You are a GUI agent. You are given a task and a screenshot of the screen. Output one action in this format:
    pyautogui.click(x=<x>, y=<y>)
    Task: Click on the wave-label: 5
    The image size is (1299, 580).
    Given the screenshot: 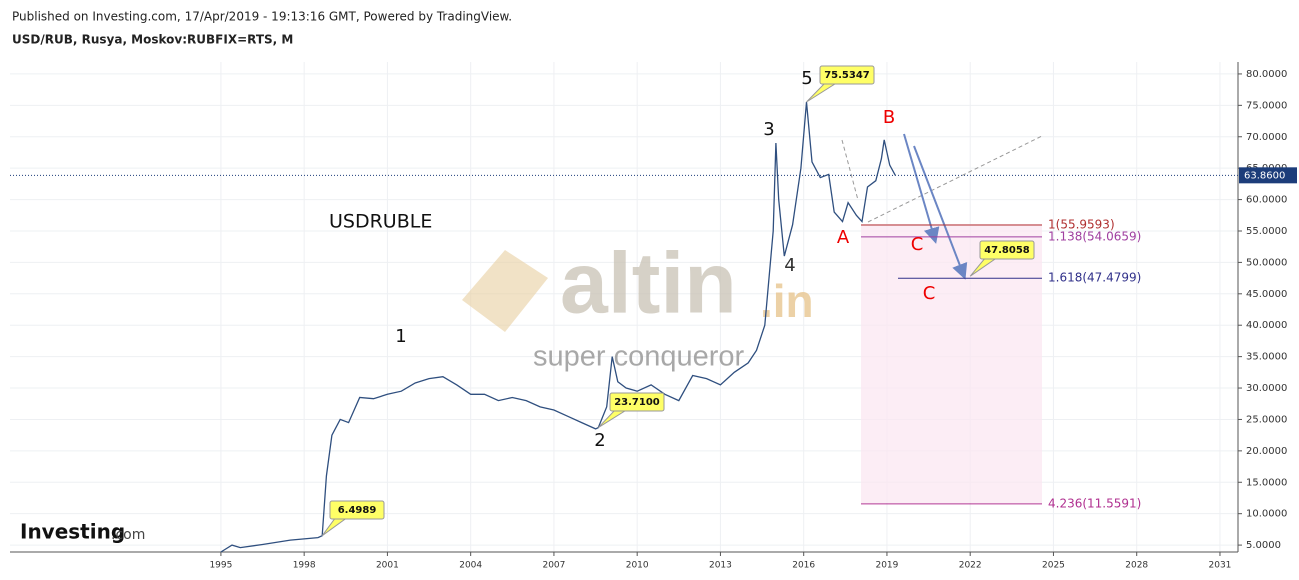 What is the action you would take?
    pyautogui.click(x=806, y=78)
    